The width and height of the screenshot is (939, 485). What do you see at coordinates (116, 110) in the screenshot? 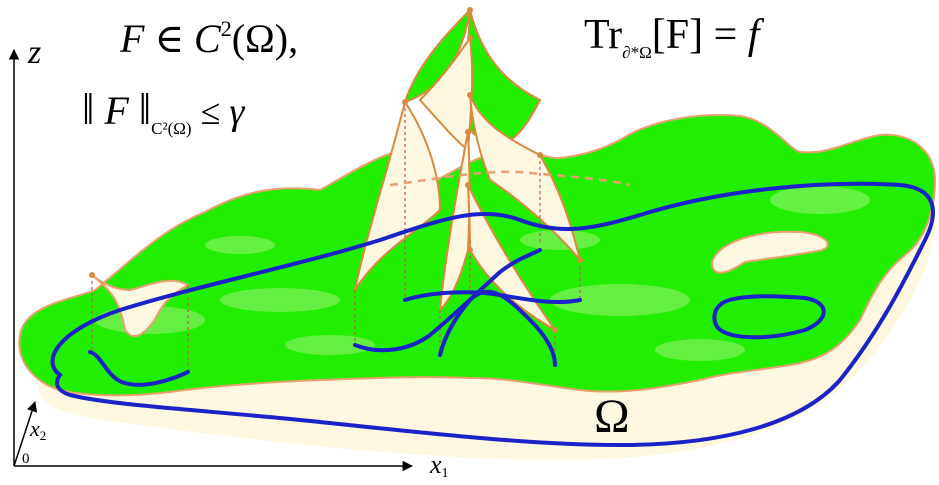
I see `norm-F: F` at bounding box center [116, 110].